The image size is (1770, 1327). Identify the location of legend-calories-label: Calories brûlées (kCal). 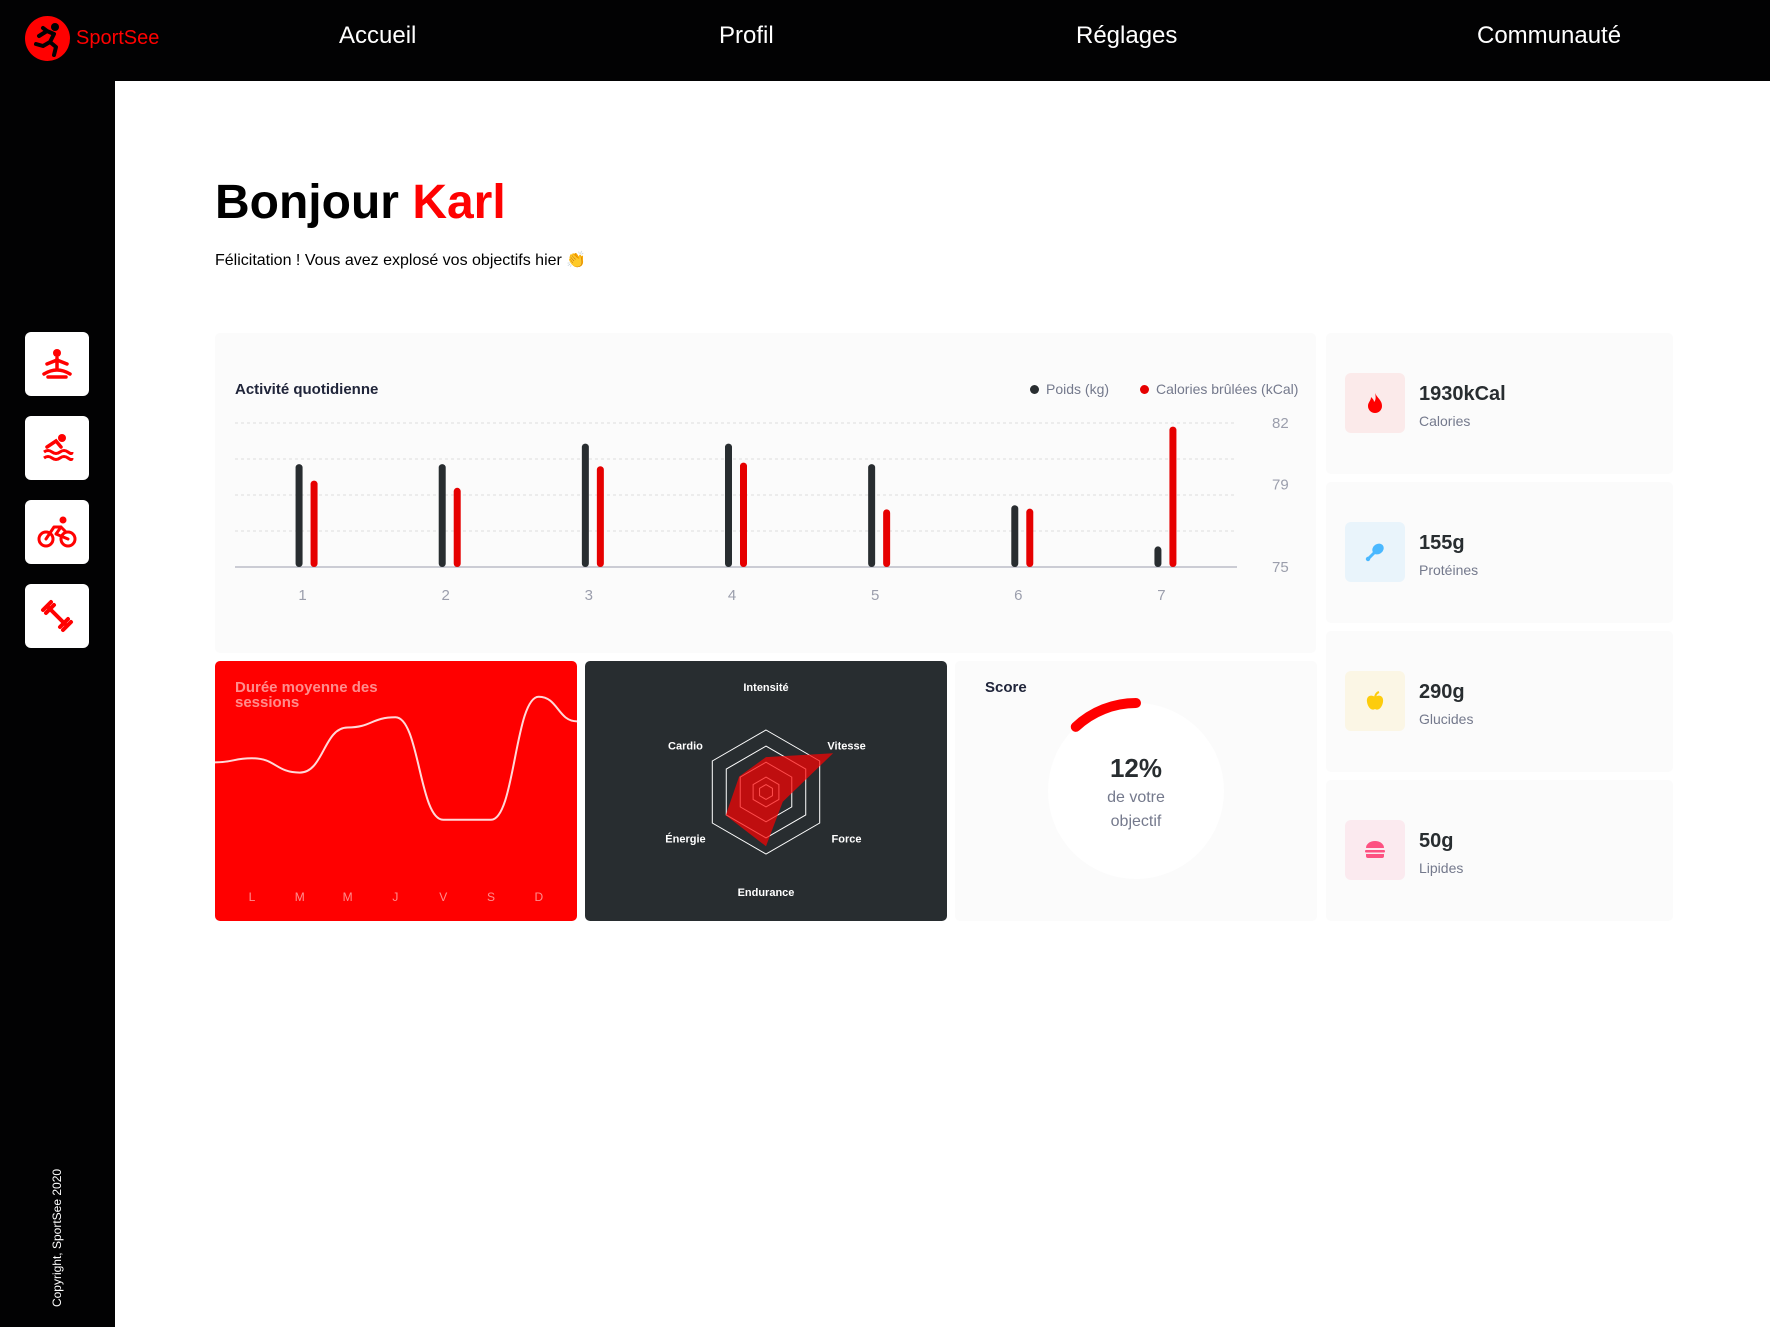
(1227, 389).